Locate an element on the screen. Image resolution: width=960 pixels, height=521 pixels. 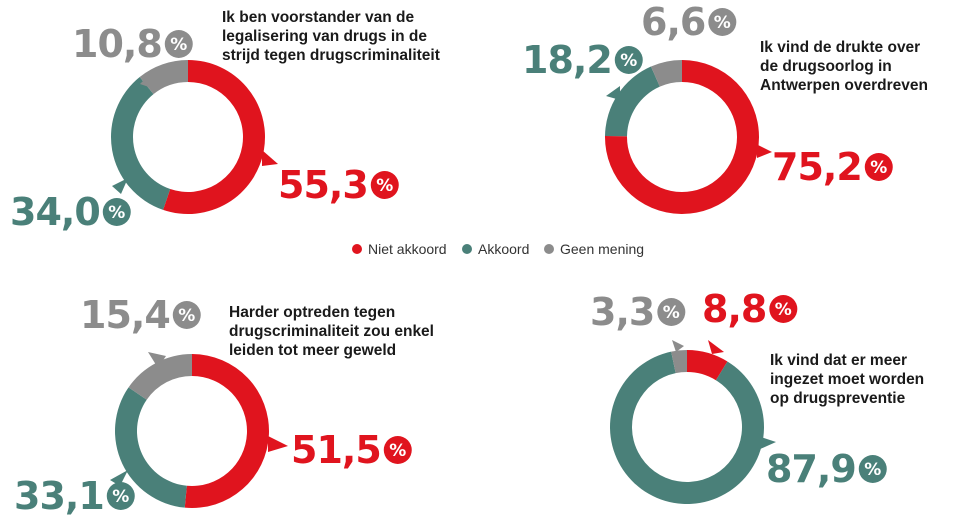
legend-label-niet-akkoord: Niet akkoord is located at coordinates (407, 249).